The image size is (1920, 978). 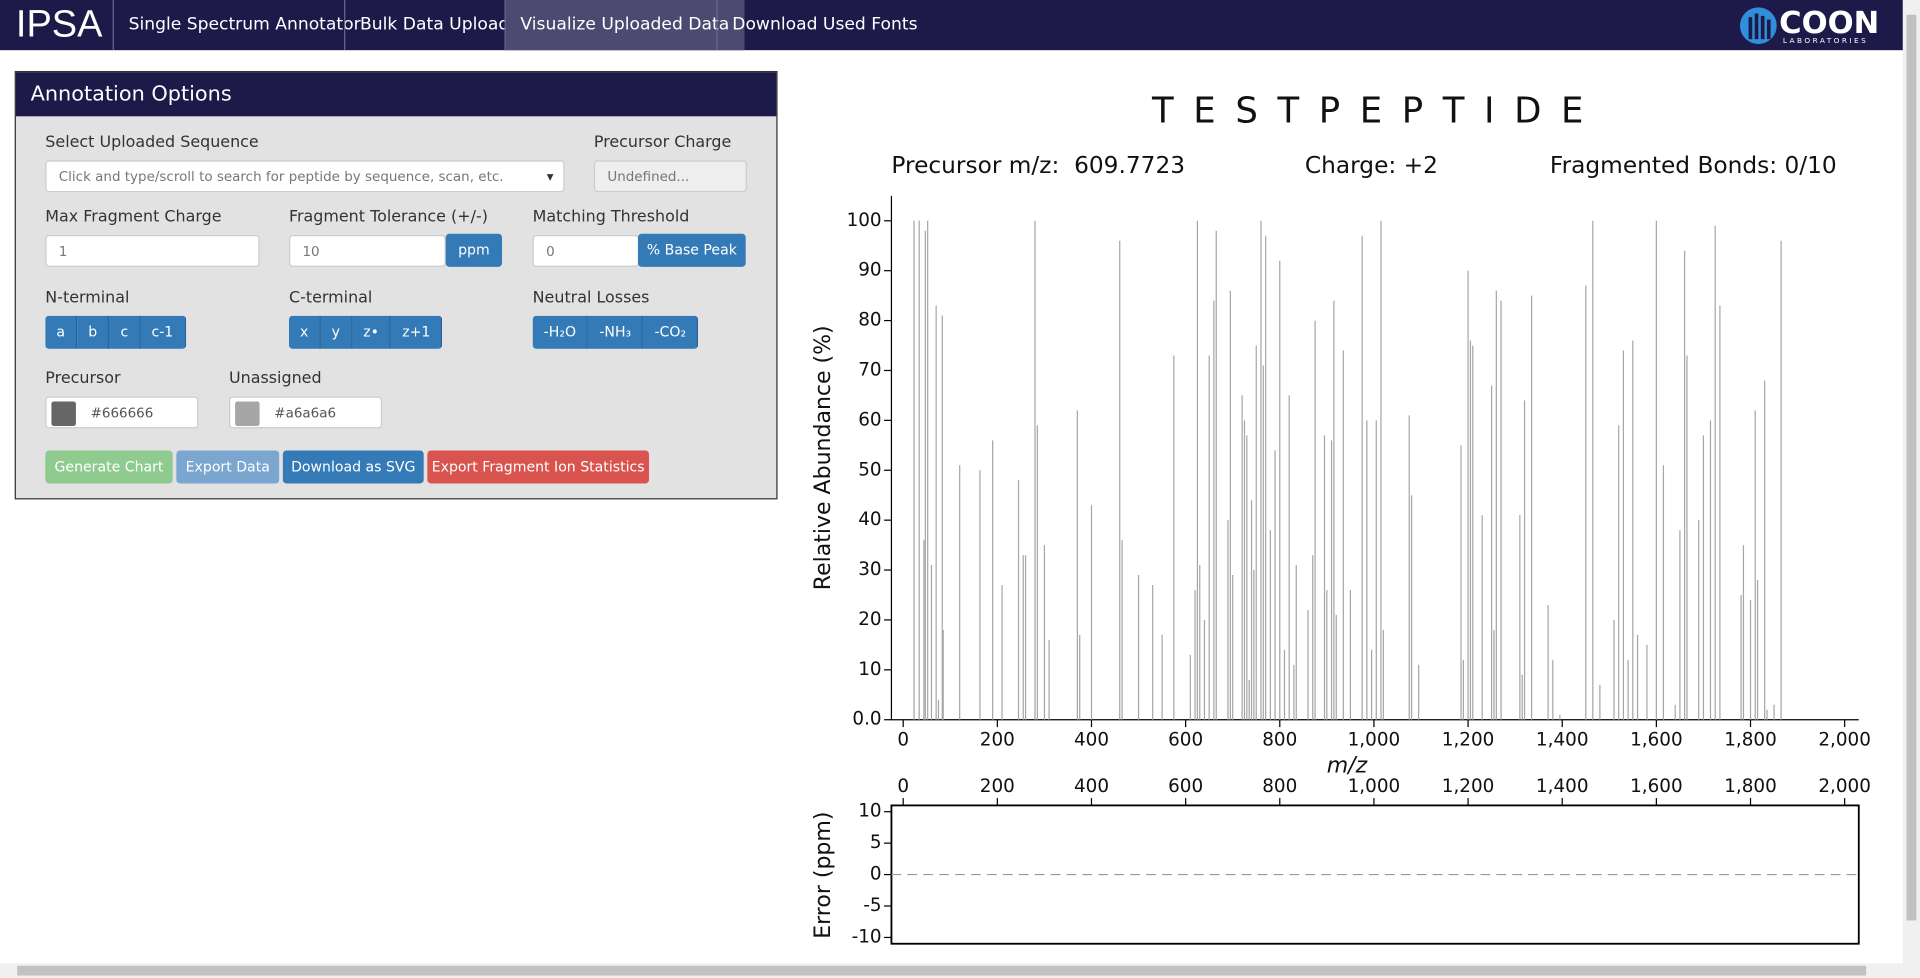 I want to click on x-axis-label: m/z, so click(x=1347, y=765).